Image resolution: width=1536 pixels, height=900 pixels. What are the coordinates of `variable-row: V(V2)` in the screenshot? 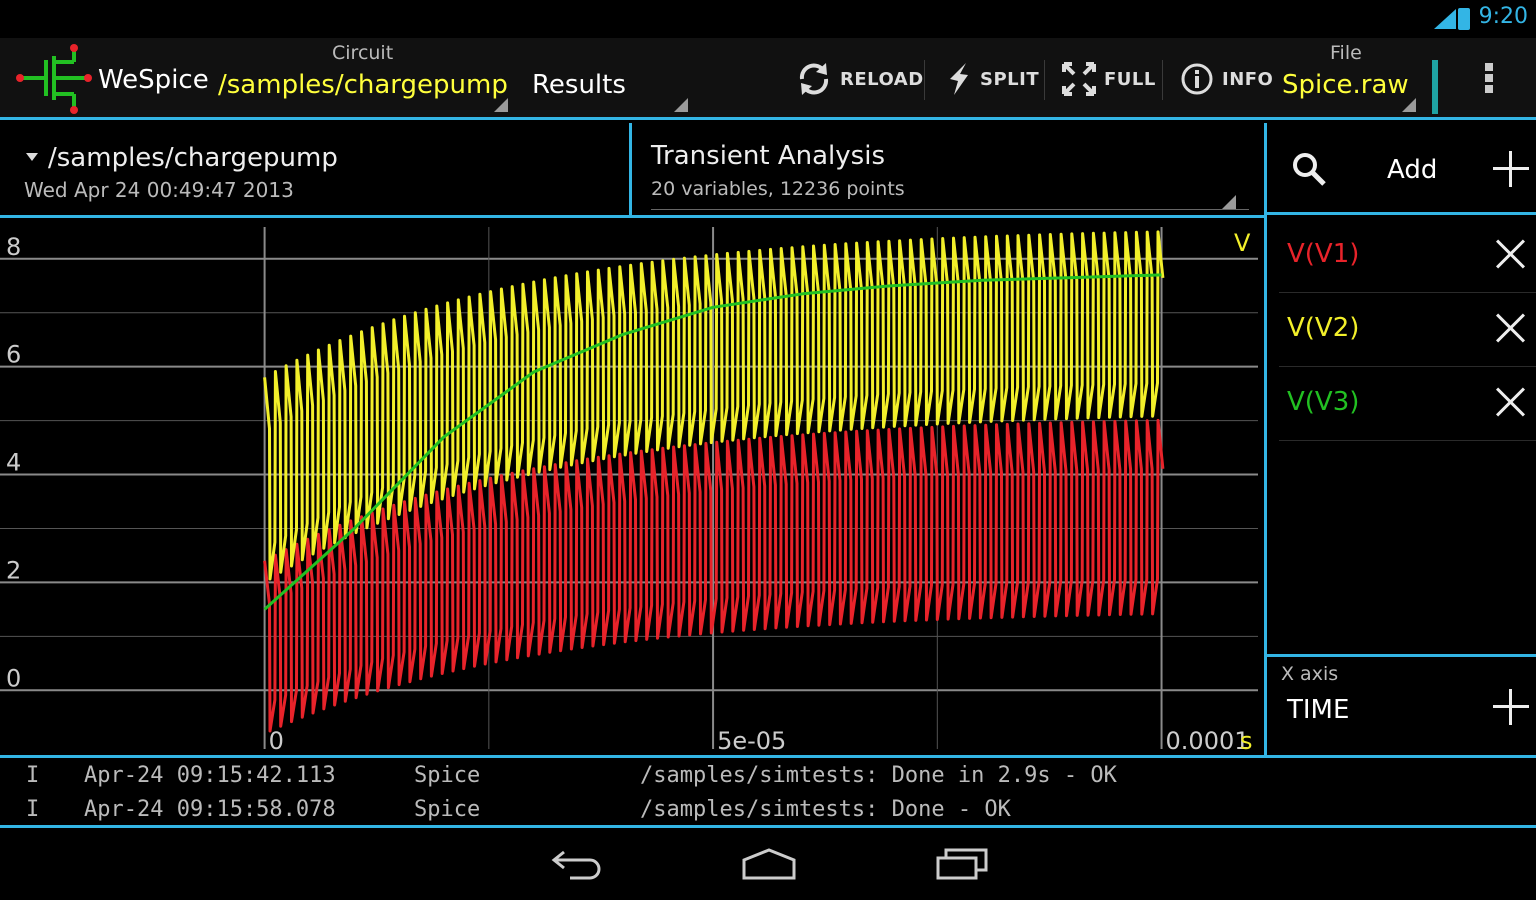 It's located at (1407, 330).